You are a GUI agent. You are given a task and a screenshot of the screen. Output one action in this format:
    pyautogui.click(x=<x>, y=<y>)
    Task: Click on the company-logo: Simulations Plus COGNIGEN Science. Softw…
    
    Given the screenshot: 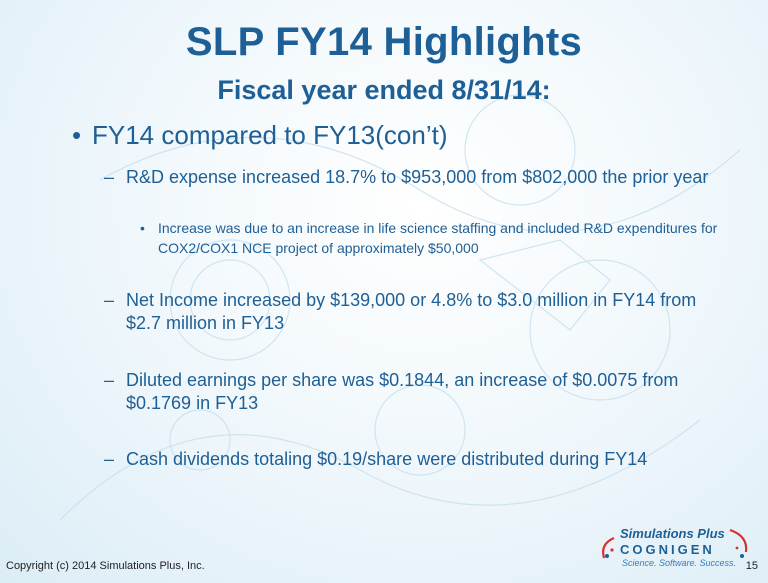 What is the action you would take?
    pyautogui.click(x=676, y=549)
    